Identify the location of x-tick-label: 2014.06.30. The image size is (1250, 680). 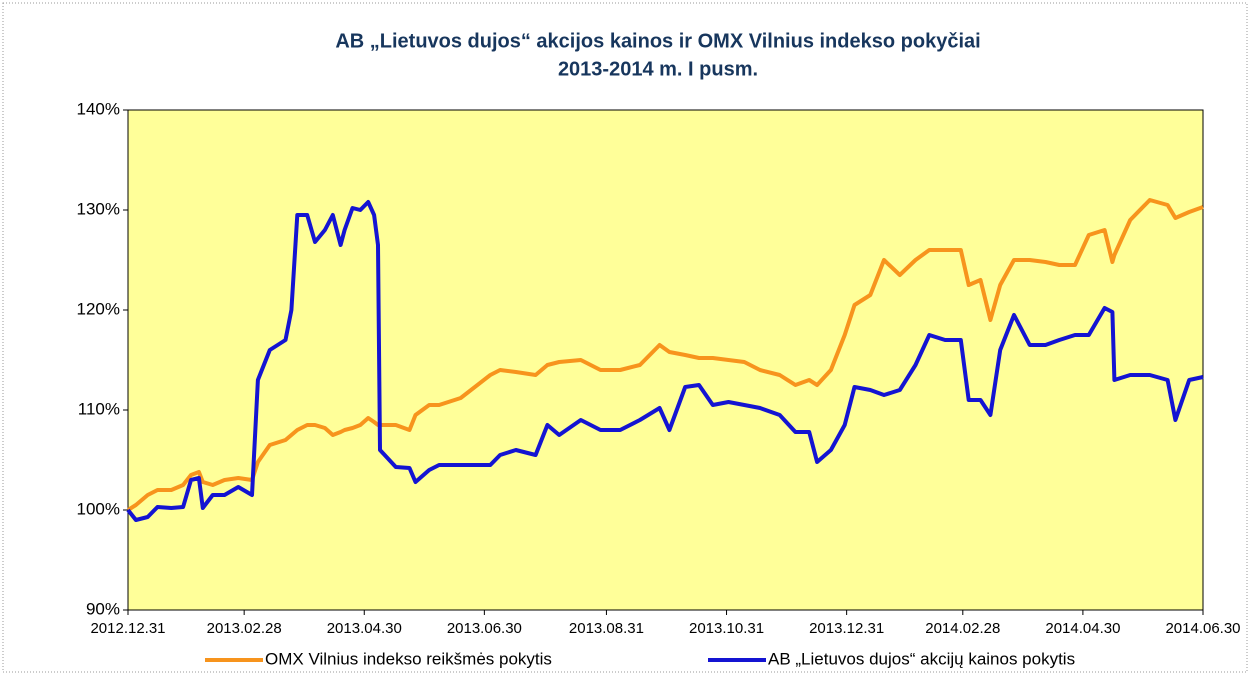
(1202, 628).